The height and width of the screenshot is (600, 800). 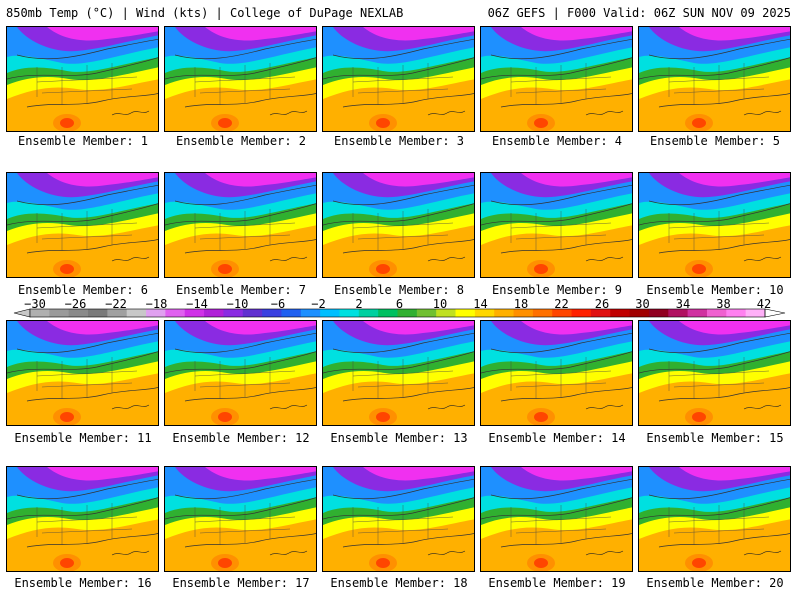 What do you see at coordinates (35, 304) in the screenshot?
I see `colorbar-tick-label: −30` at bounding box center [35, 304].